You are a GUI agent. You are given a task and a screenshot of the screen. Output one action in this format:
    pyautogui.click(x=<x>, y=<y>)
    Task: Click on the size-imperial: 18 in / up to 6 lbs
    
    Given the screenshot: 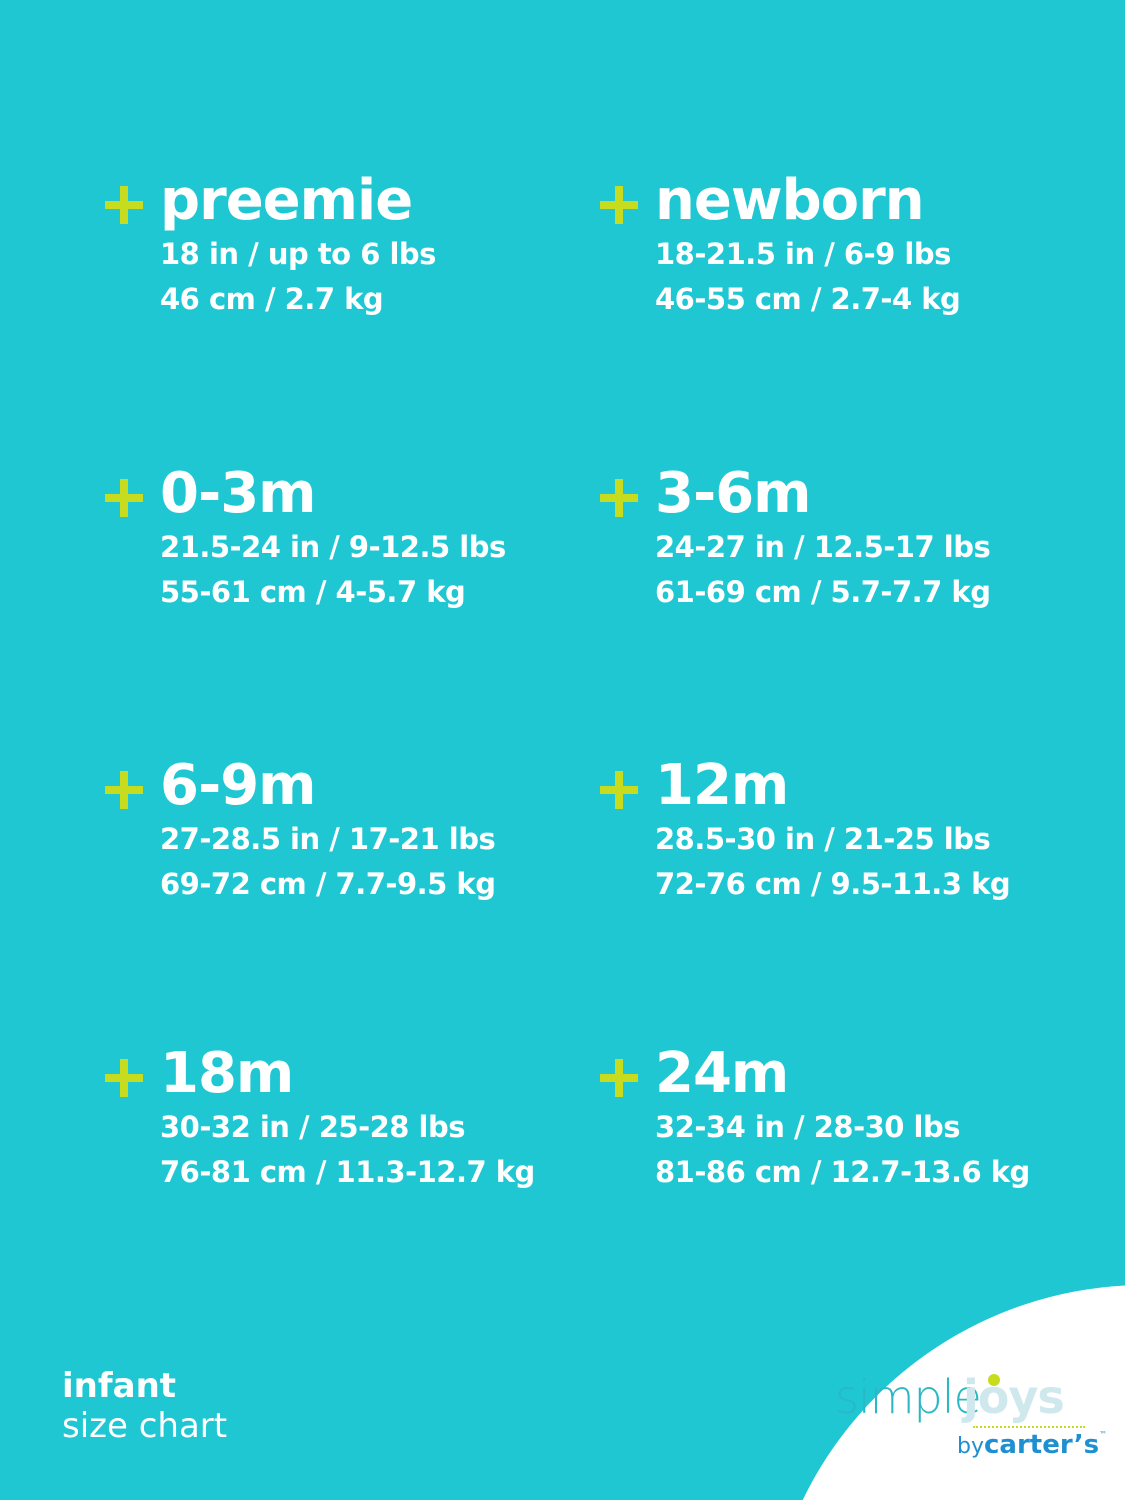 What is the action you would take?
    pyautogui.click(x=298, y=254)
    